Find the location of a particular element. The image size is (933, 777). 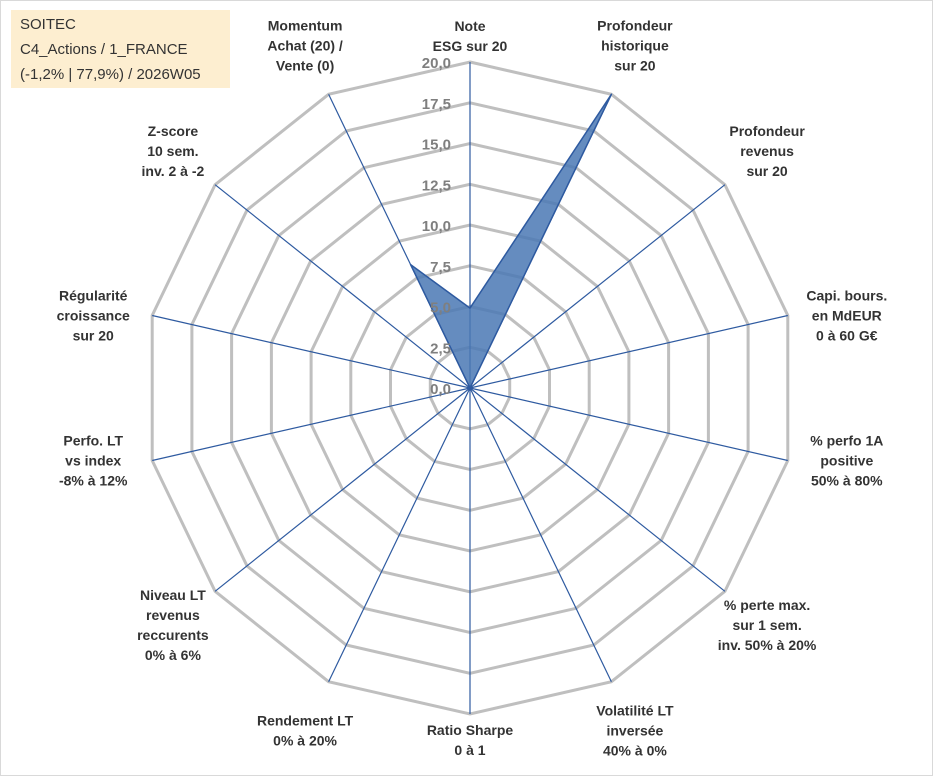

series is located at coordinates (511, 241).